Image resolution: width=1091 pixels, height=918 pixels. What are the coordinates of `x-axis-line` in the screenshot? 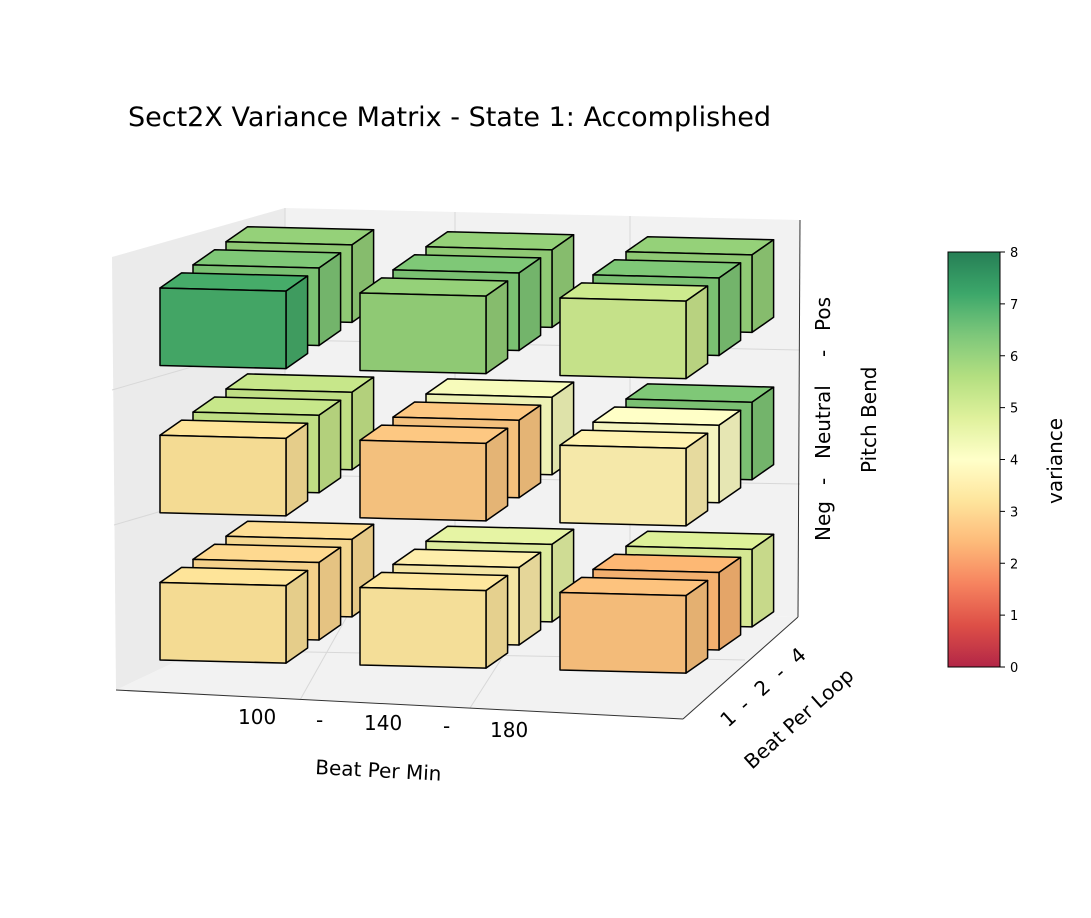 It's located at (399, 704).